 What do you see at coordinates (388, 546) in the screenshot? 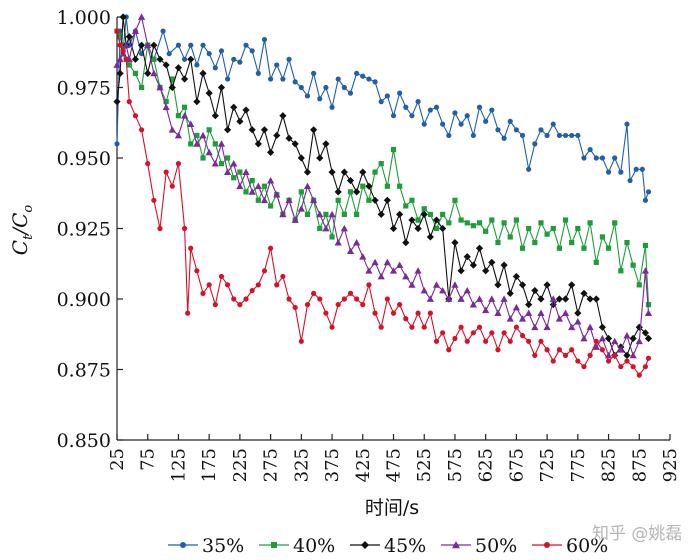
I see `legend-item: 45%` at bounding box center [388, 546].